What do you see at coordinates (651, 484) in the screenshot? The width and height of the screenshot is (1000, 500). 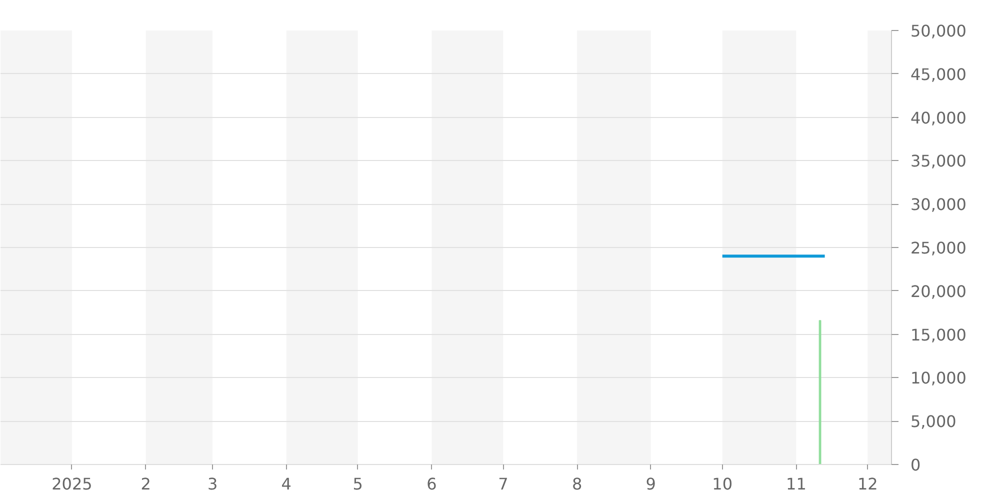 I see `x-tick-label: 9` at bounding box center [651, 484].